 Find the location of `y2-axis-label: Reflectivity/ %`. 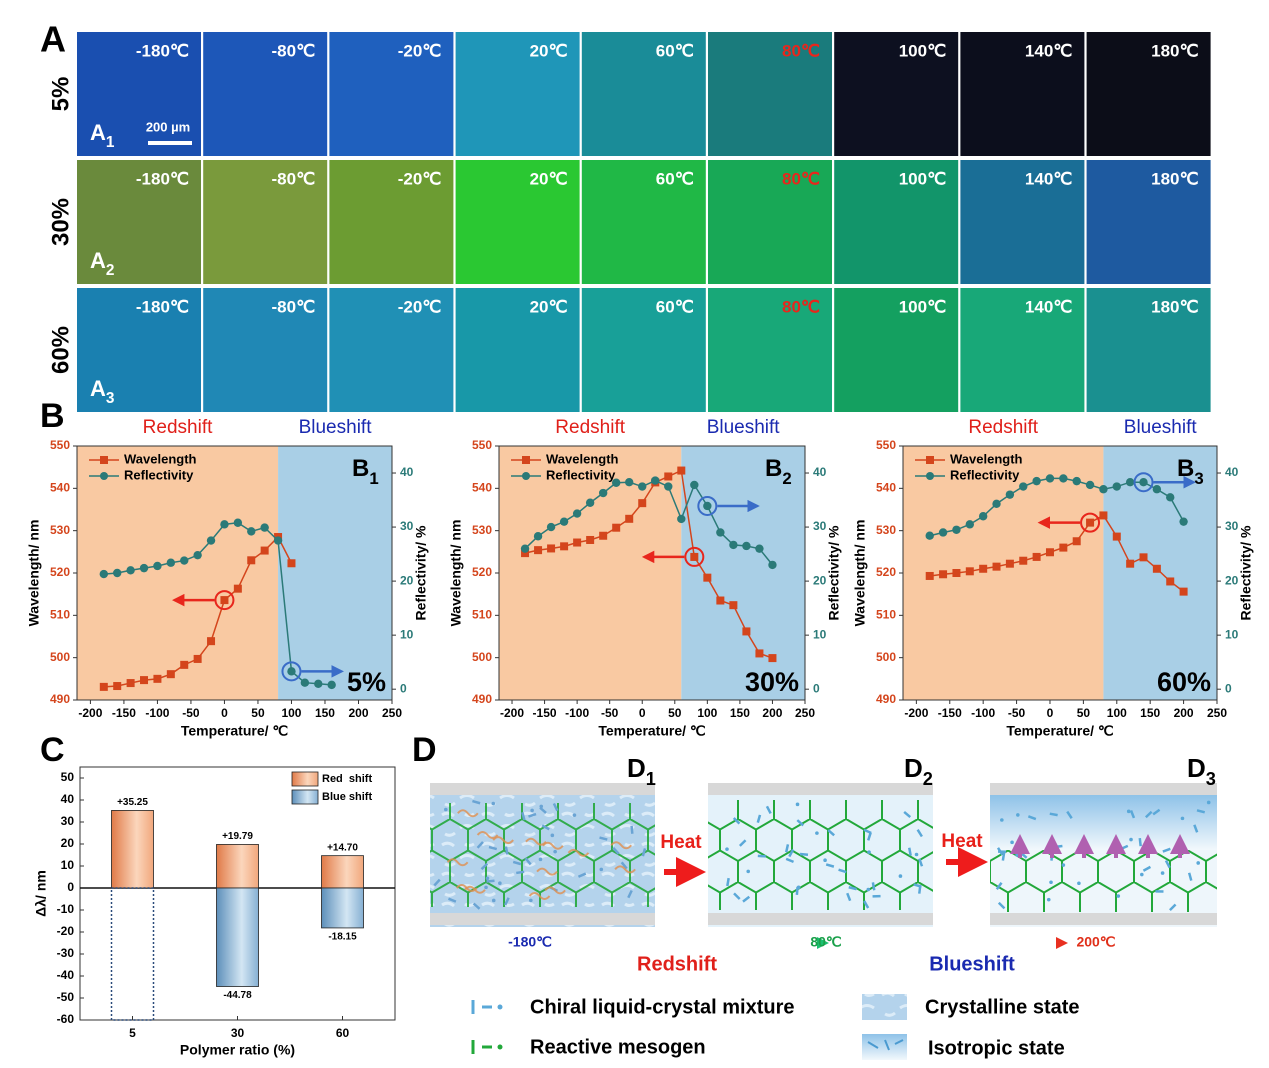

y2-axis-label: Reflectivity/ % is located at coordinates (421, 572).